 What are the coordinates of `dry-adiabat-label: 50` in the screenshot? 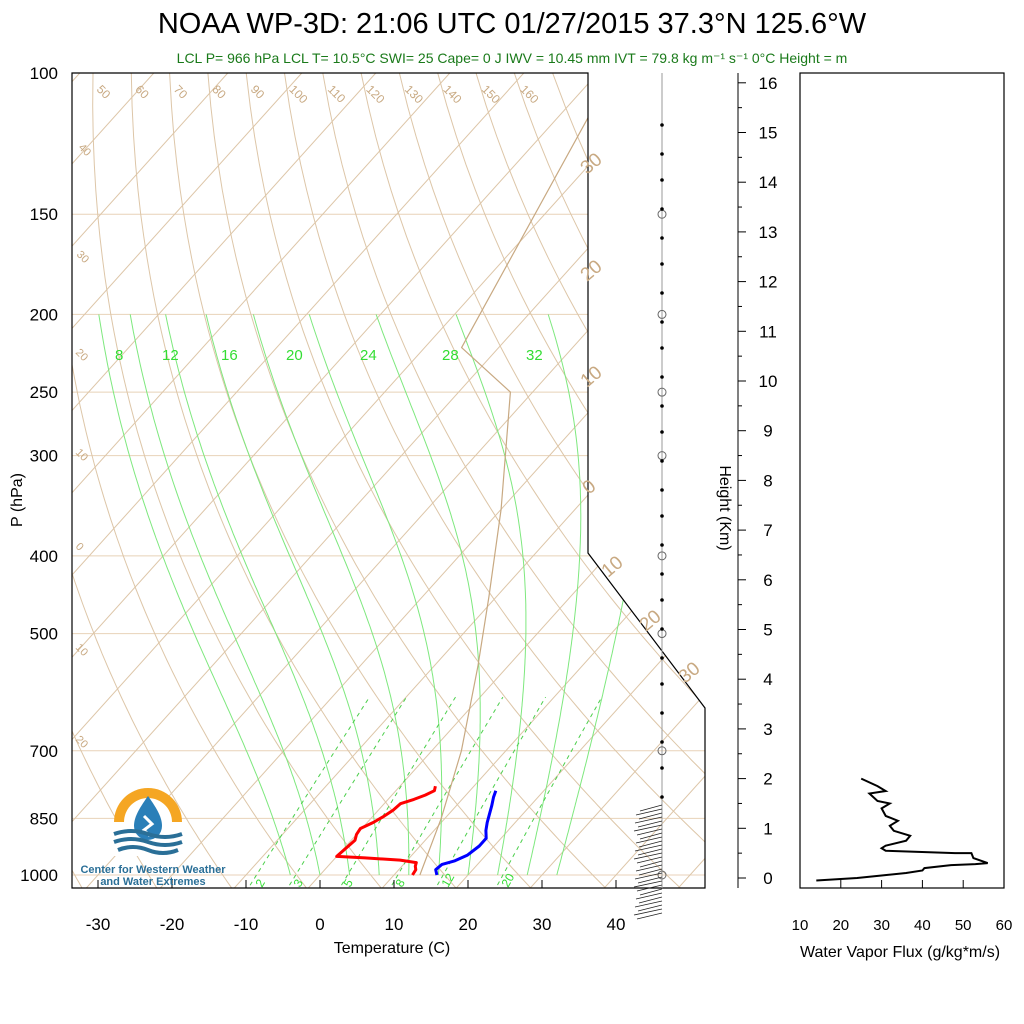 It's located at (104, 92).